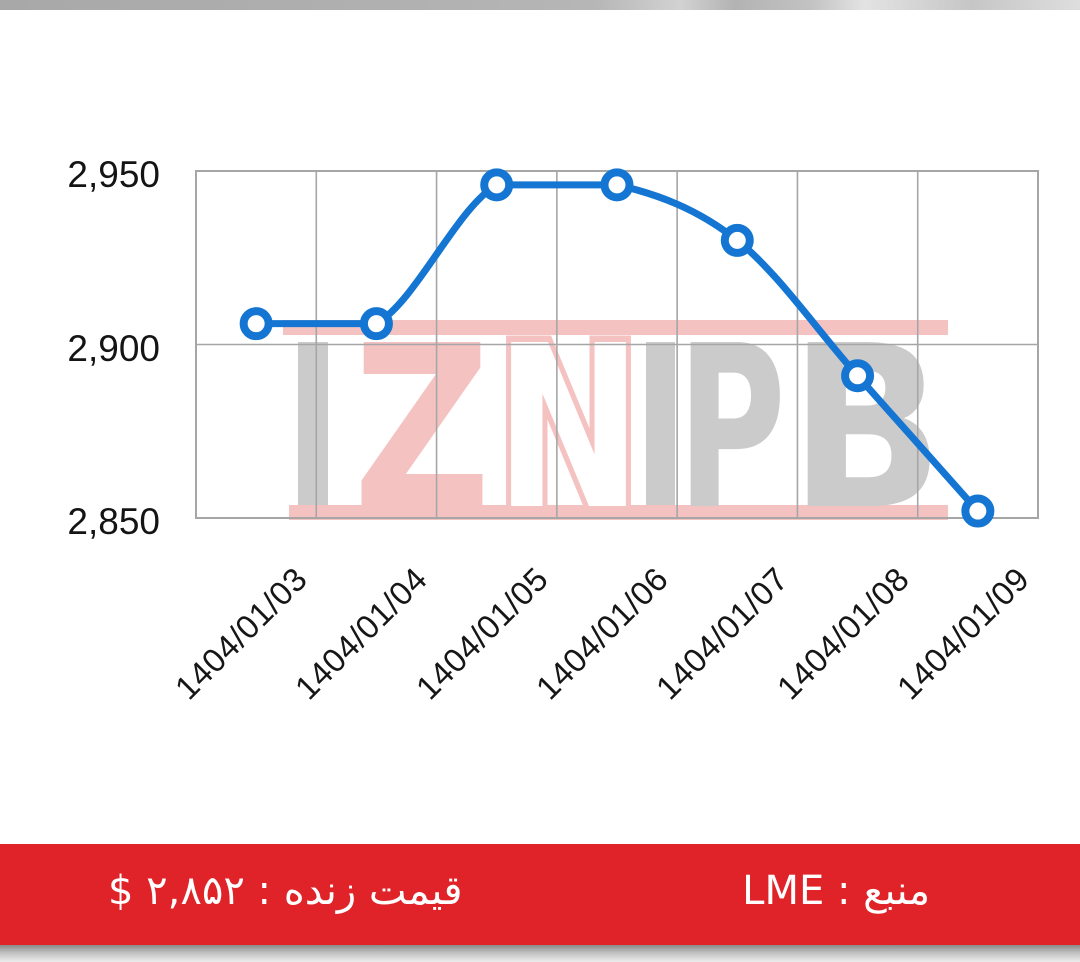 The image size is (1080, 962). What do you see at coordinates (113, 521) in the screenshot?
I see `y-tick-label: 2,850` at bounding box center [113, 521].